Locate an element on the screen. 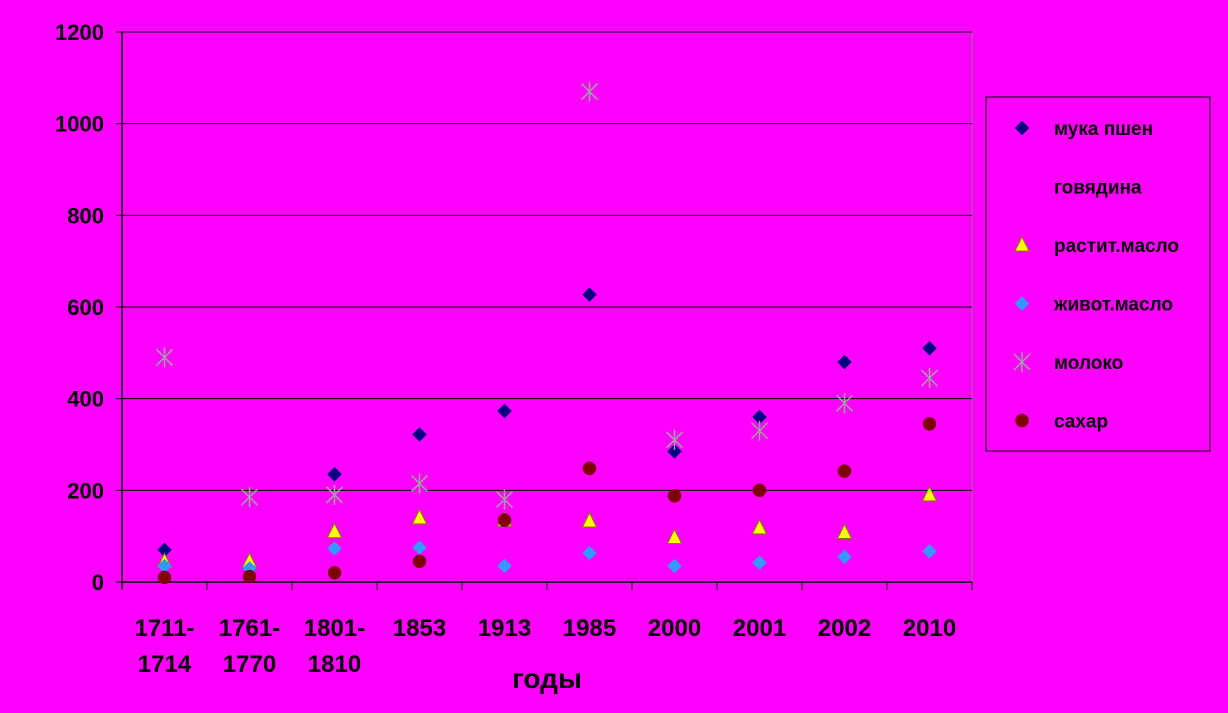 This screenshot has width=1228, height=713. legend-label: растит.масло is located at coordinates (1116, 246).